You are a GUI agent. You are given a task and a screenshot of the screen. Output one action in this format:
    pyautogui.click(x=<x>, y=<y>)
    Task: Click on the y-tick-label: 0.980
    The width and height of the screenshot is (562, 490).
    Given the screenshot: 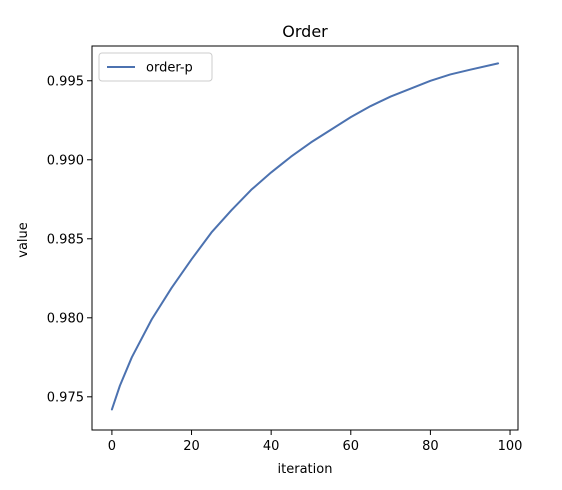 What is the action you would take?
    pyautogui.click(x=65, y=318)
    